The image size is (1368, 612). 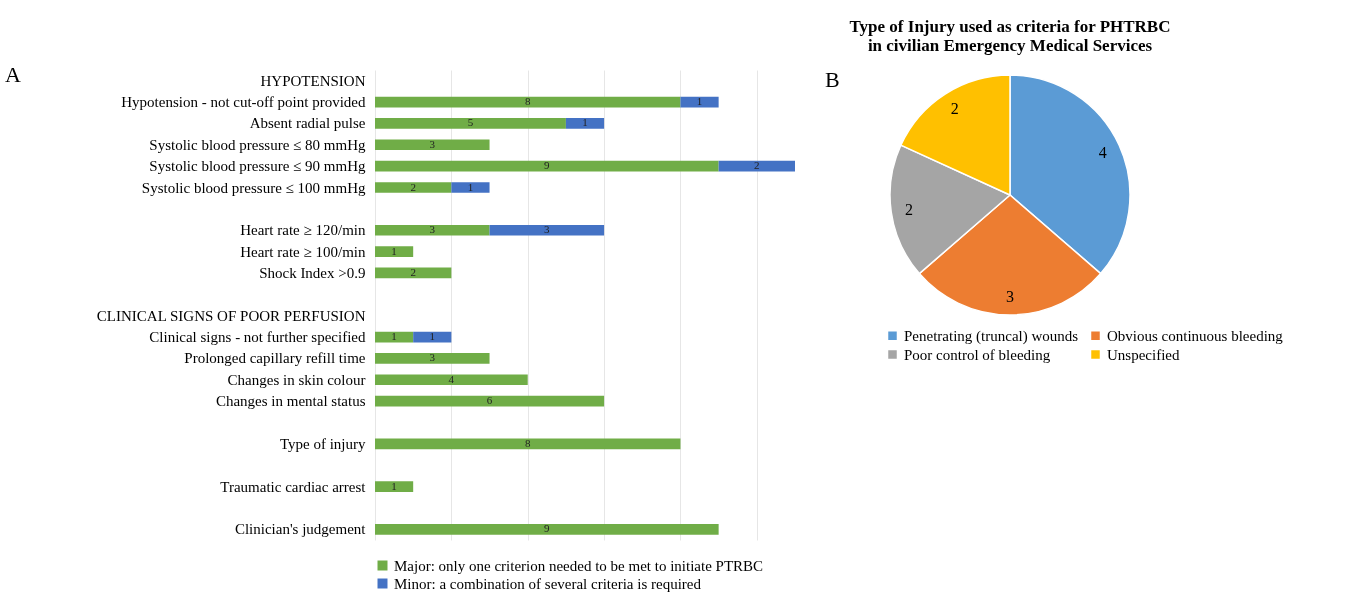 I want to click on y-tick-label: Shock Index >0.9, so click(x=312, y=272).